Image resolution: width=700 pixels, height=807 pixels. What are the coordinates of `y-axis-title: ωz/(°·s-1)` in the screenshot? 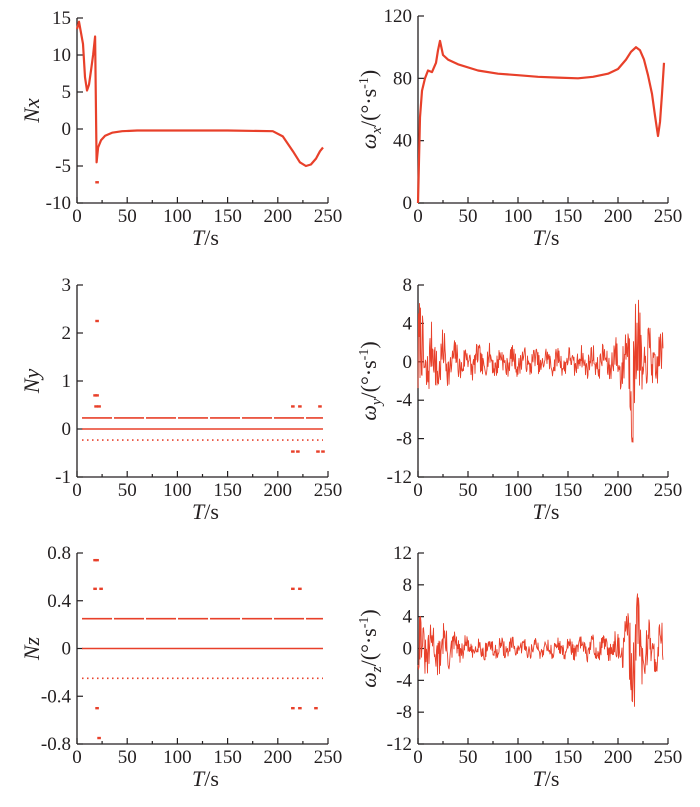 It's located at (370, 648).